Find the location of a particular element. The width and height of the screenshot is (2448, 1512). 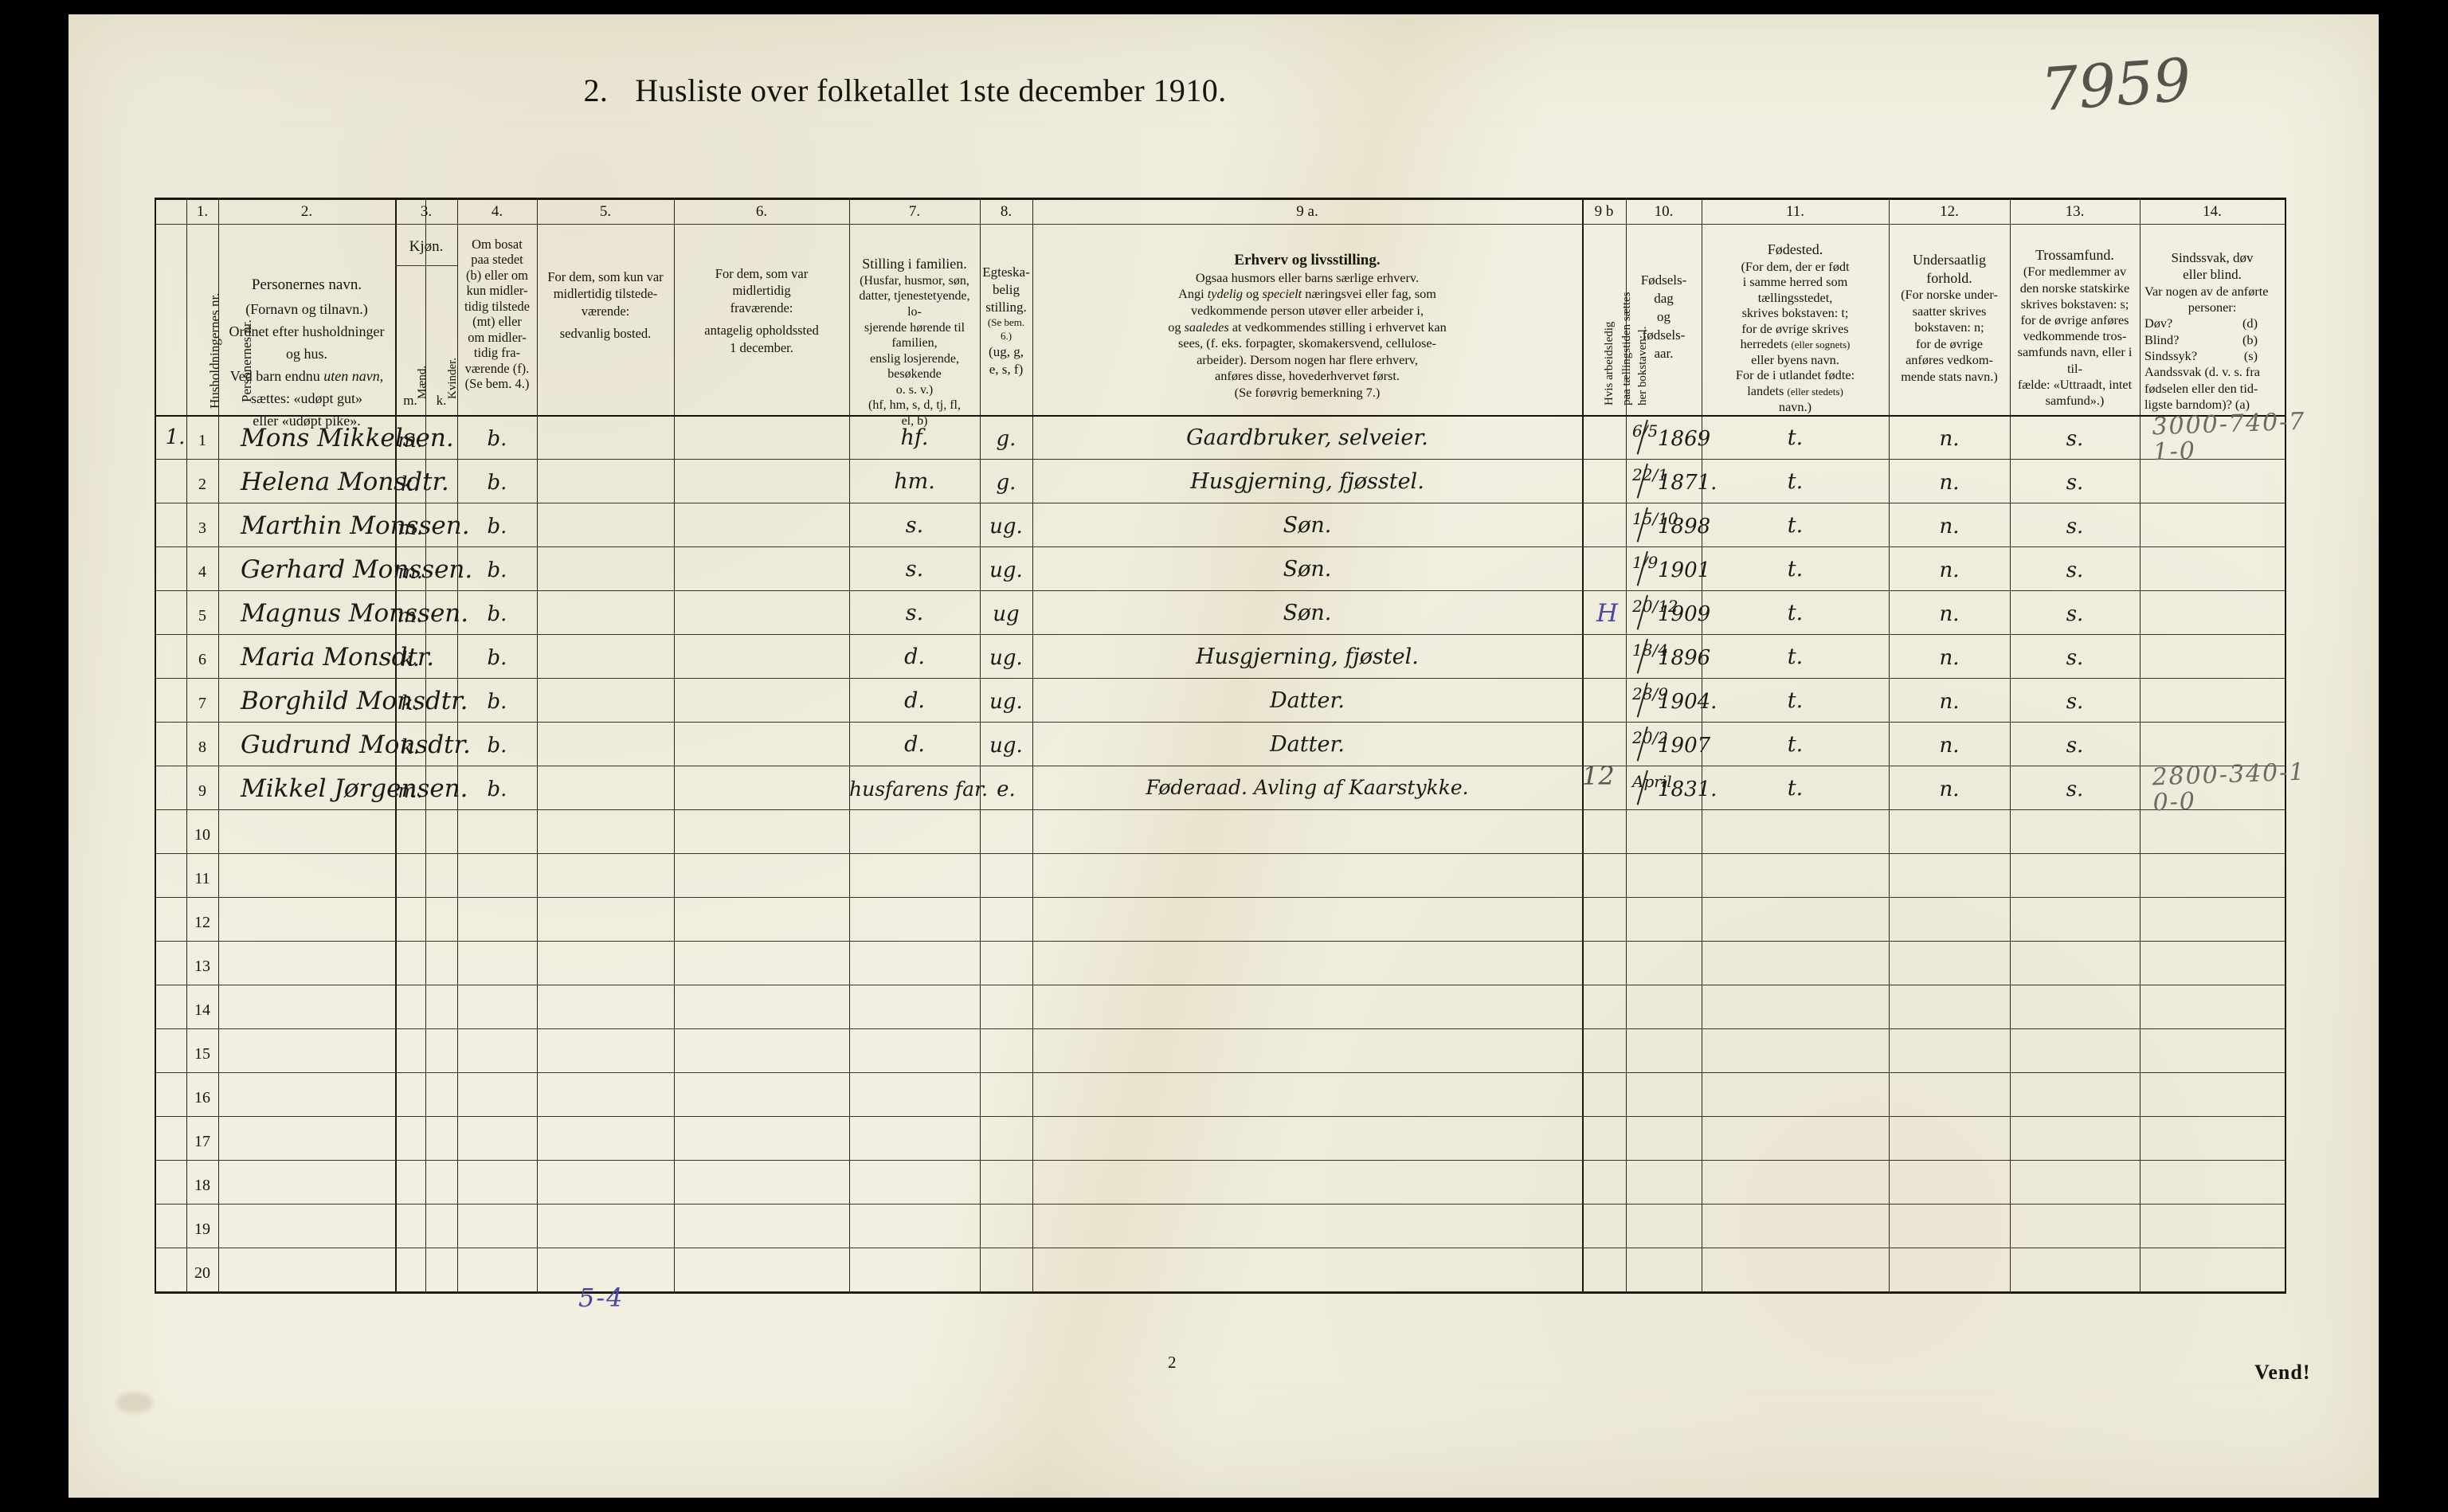

birth-day: 18/4 is located at coordinates (1650, 650).